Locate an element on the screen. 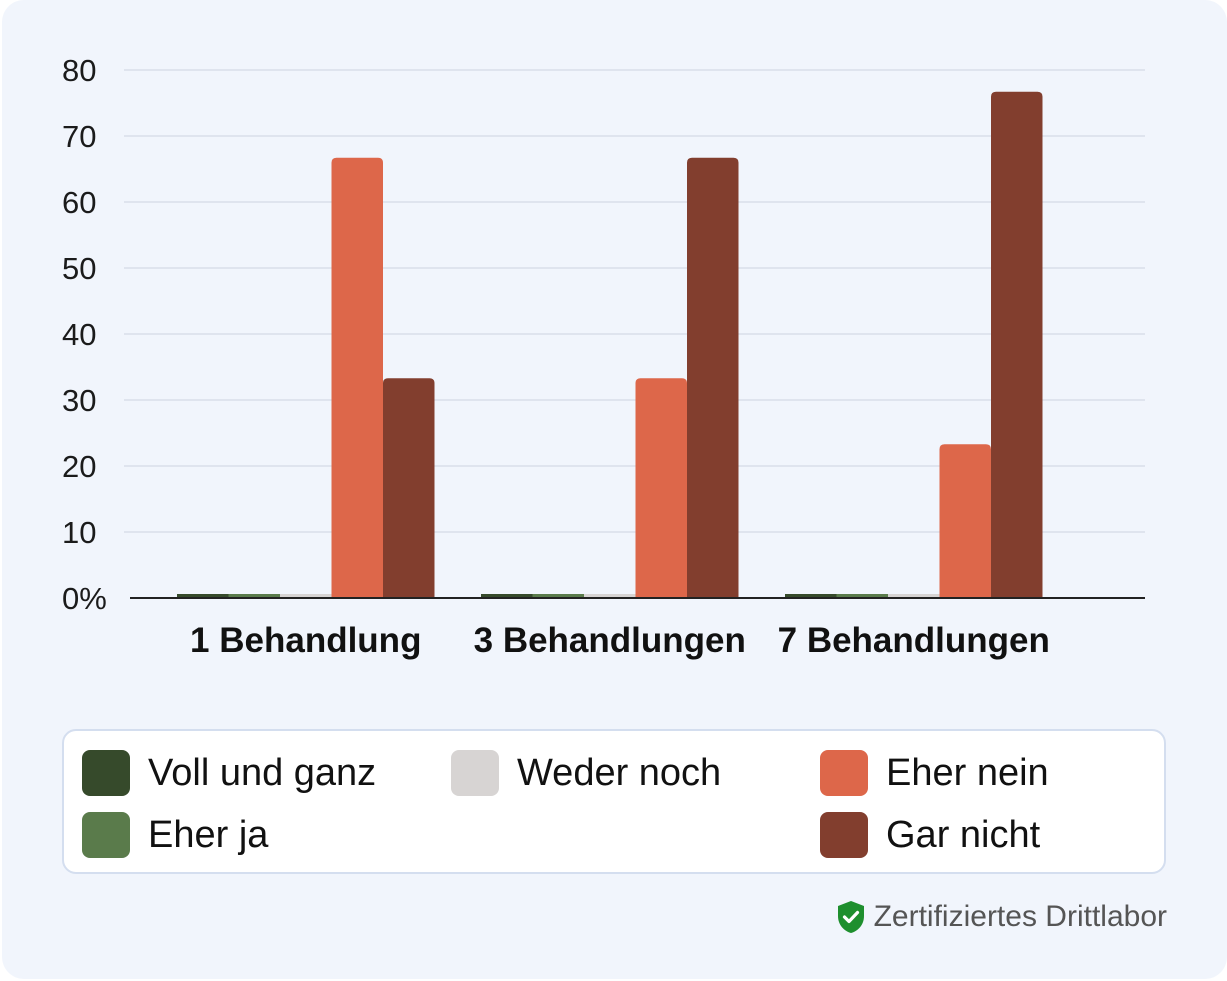  x-axis-labels: 1 Behandlung 3 Behandlungen 7 Behandlungen is located at coordinates (620, 640).